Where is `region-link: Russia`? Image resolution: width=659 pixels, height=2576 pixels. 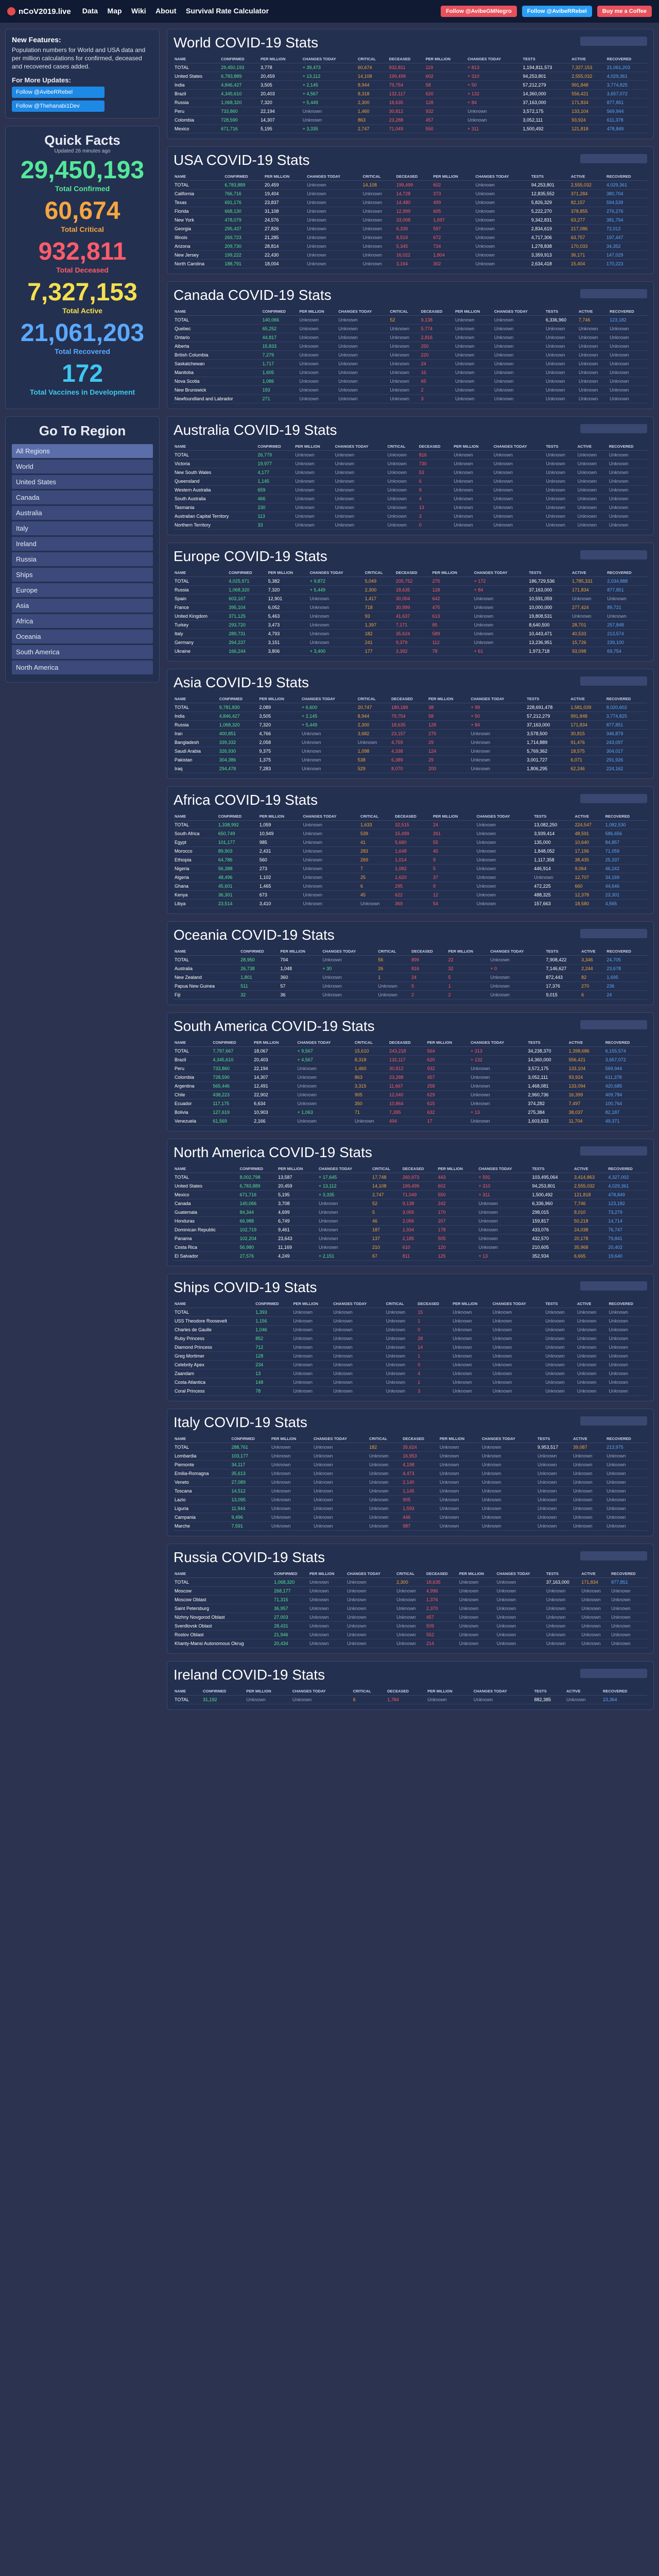 region-link: Russia is located at coordinates (82, 559).